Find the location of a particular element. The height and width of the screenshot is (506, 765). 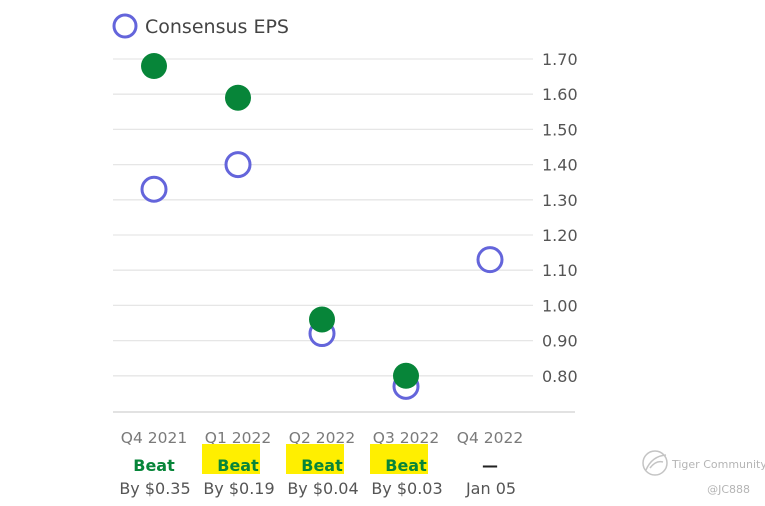

x-tick-label: Q4 2022 is located at coordinates (490, 438).